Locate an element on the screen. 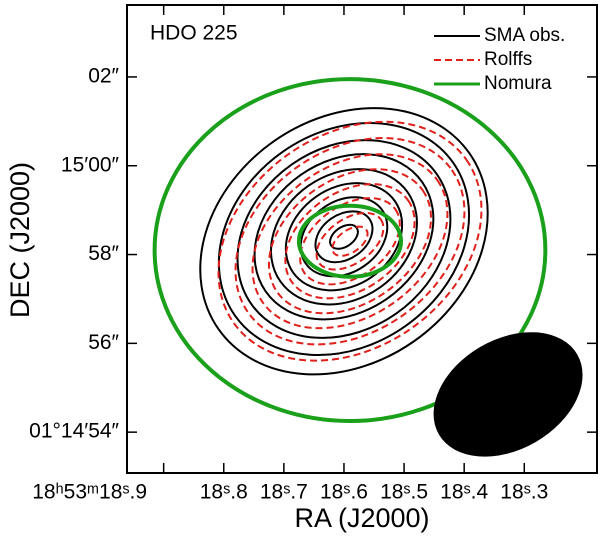 The height and width of the screenshot is (543, 600). legend-label: SMA obs. is located at coordinates (524, 35).